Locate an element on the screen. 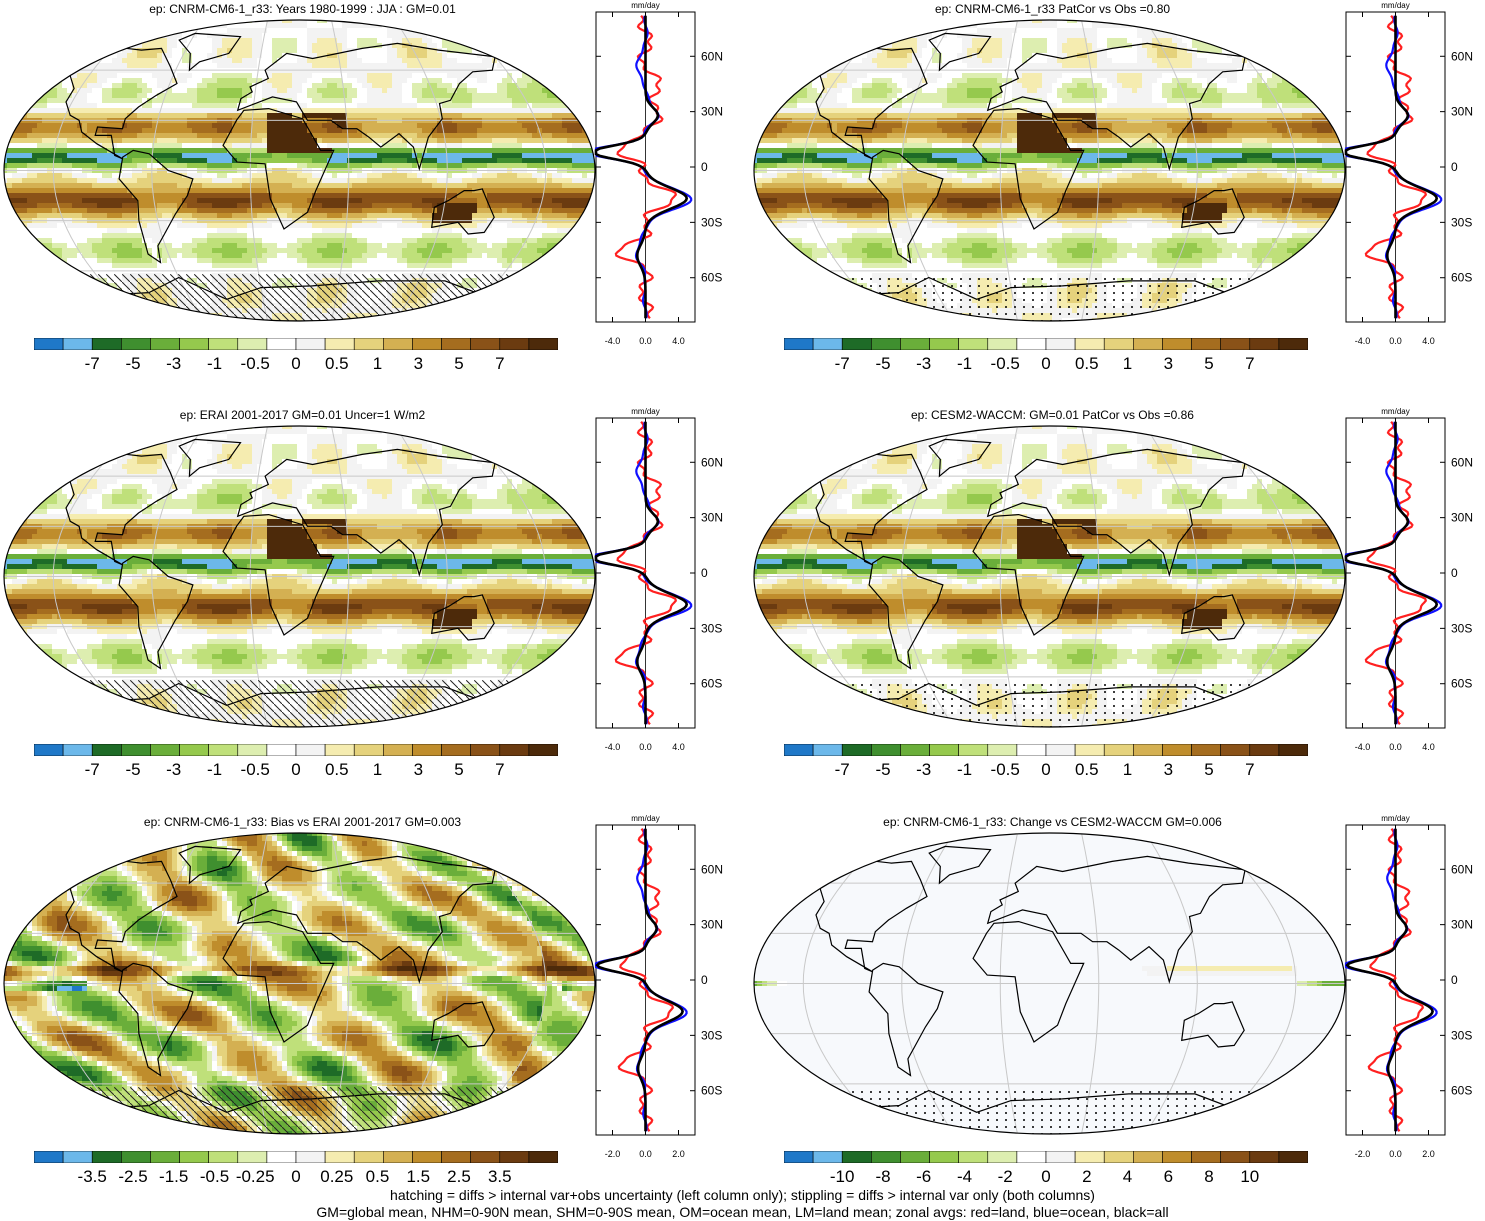 This screenshot has width=1485, height=1221. colorbar-label: -3.5 is located at coordinates (92, 1177).